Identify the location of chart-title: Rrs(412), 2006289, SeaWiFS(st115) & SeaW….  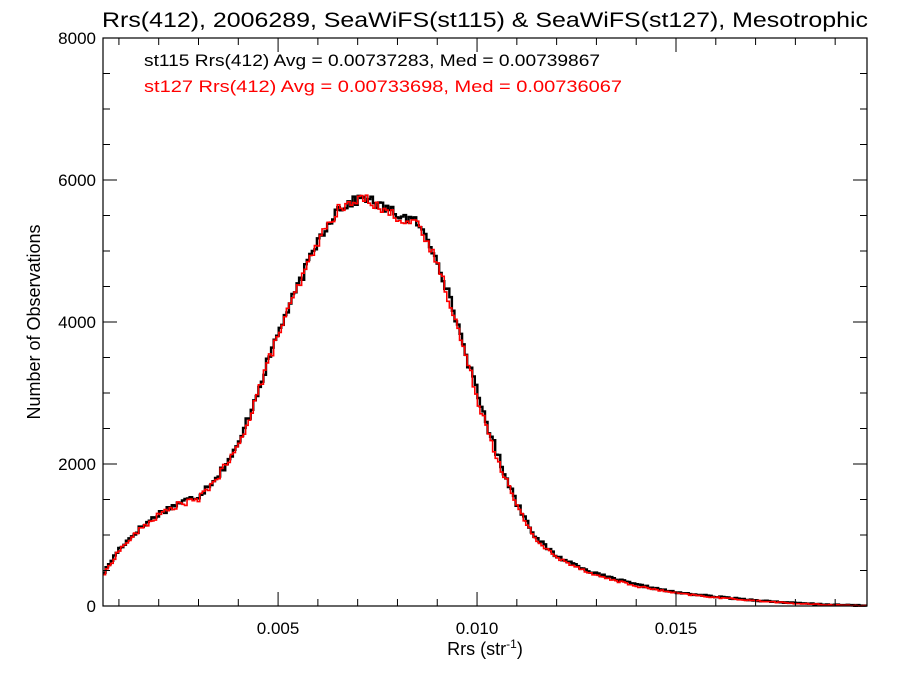
(485, 20).